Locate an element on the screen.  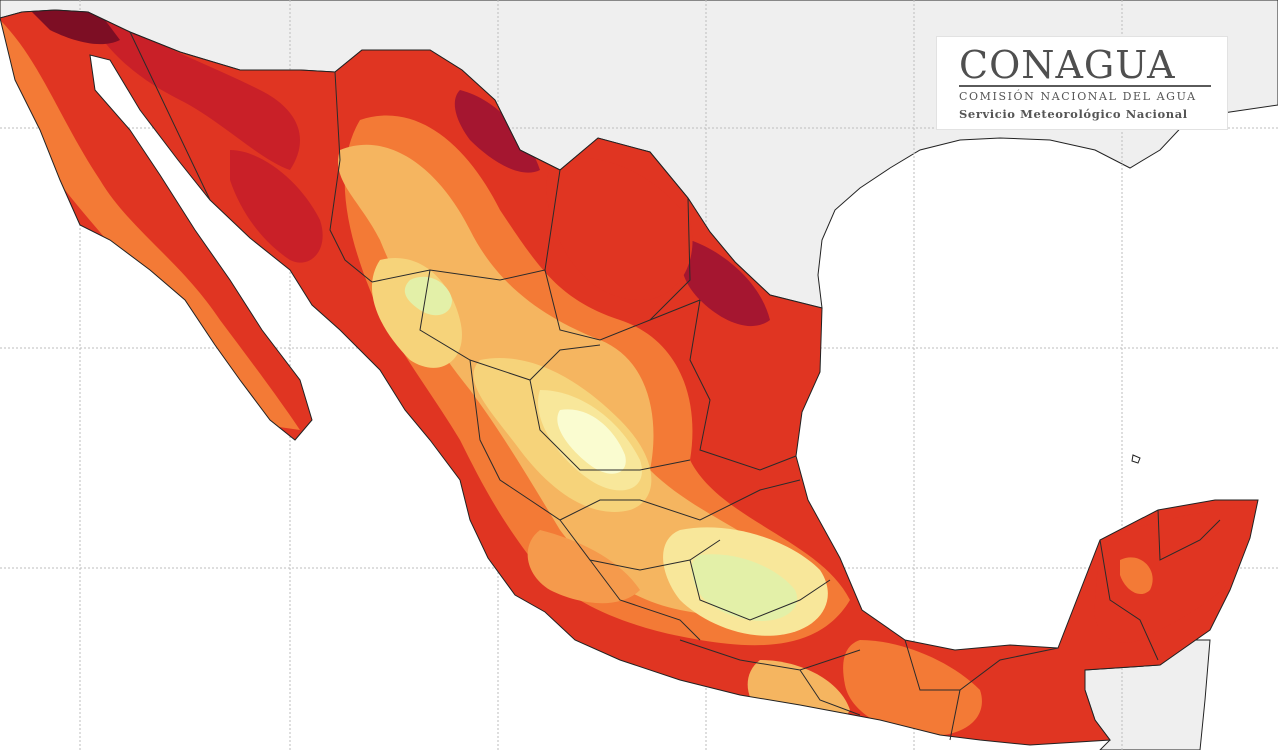
cool-zone-valley is located at coordinates (744, 587).